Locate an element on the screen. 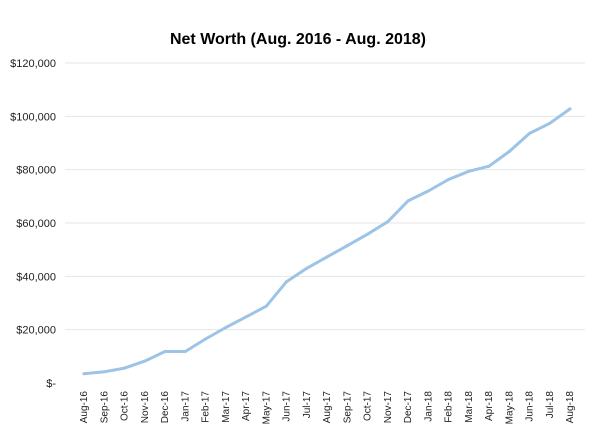 Image resolution: width=596 pixels, height=443 pixels. x-tick-label: Jun-17 is located at coordinates (287, 406).